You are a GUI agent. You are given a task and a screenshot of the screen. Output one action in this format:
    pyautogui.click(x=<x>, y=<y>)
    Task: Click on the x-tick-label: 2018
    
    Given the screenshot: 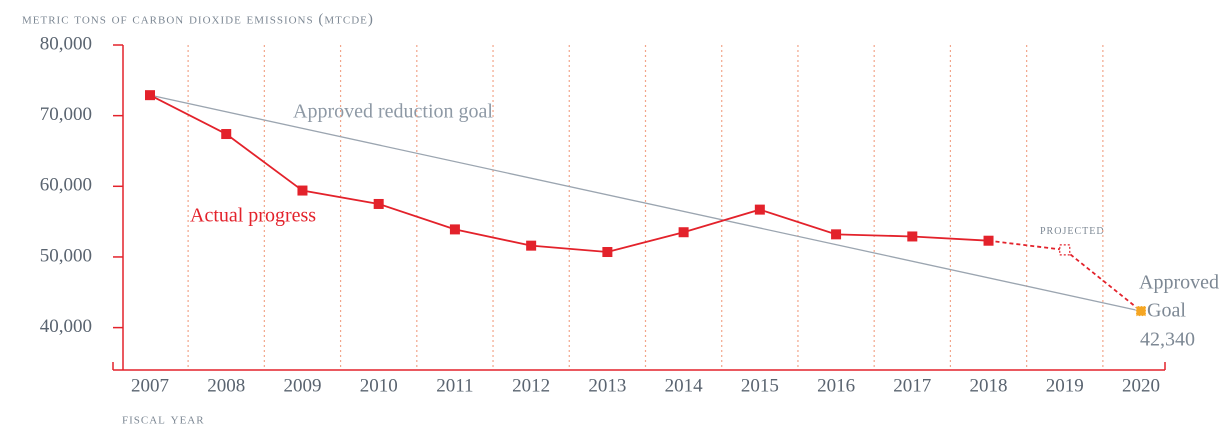 What is the action you would take?
    pyautogui.click(x=989, y=385)
    